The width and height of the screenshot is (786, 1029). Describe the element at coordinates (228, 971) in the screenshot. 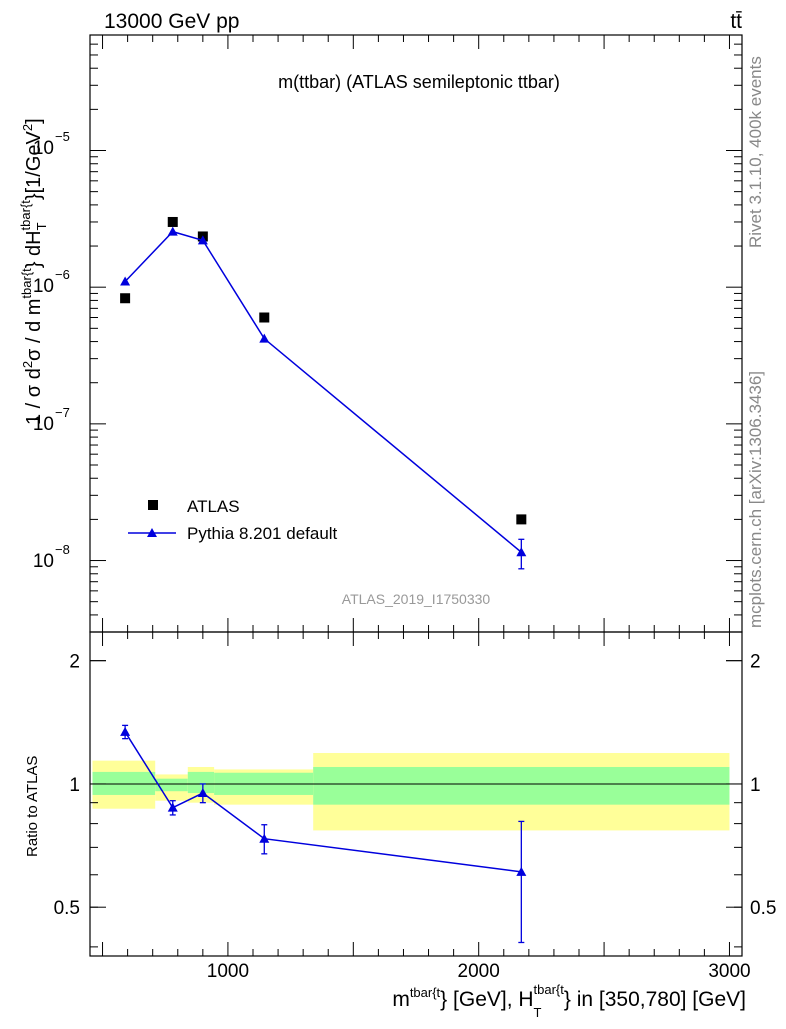

I see `x-tick-label: 1000` at that location.